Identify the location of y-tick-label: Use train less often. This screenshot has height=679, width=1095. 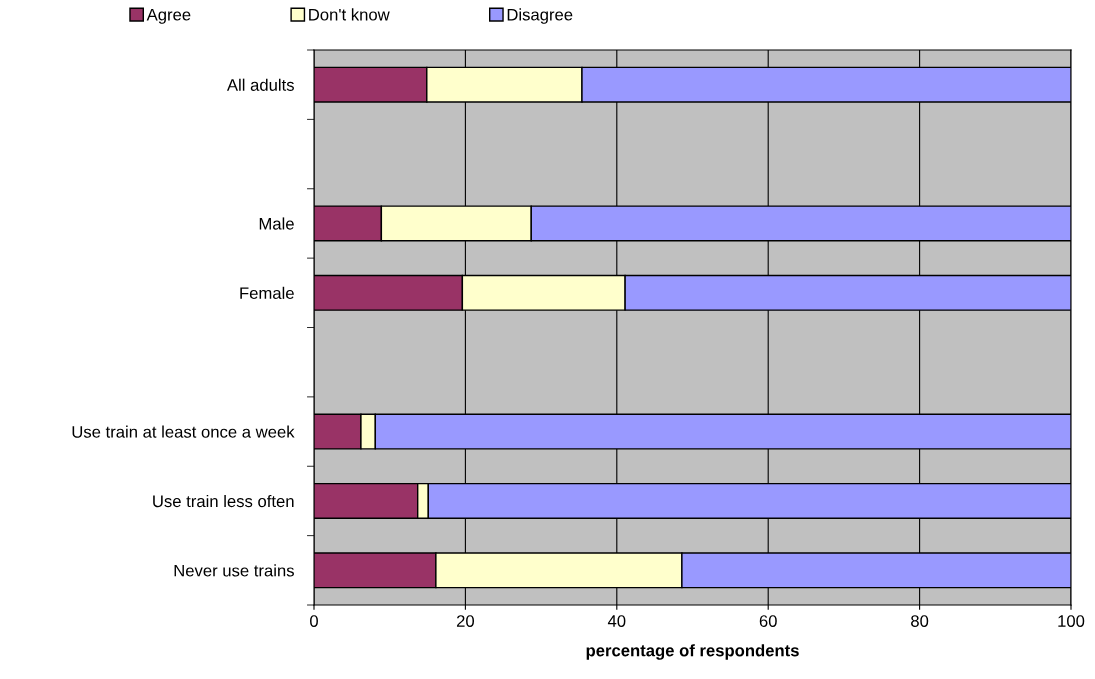
(223, 501).